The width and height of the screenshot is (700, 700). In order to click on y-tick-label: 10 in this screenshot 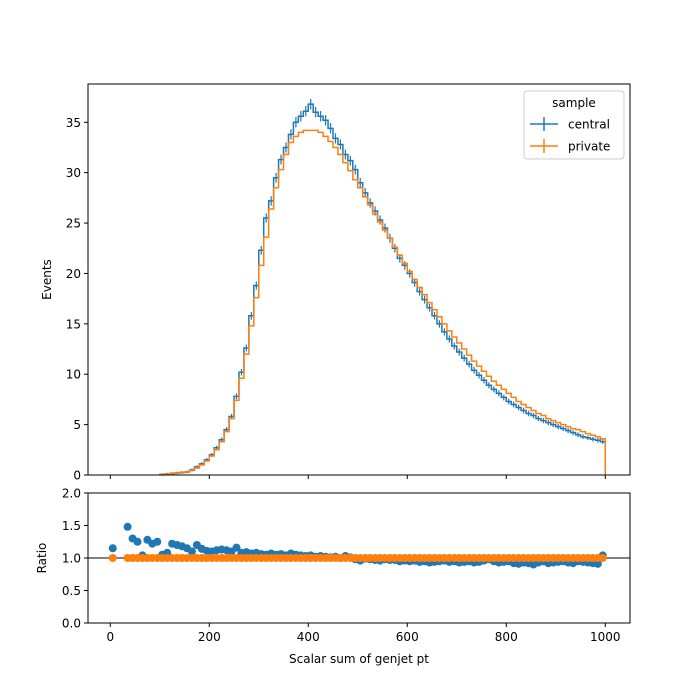, I will do `click(73, 375)`.